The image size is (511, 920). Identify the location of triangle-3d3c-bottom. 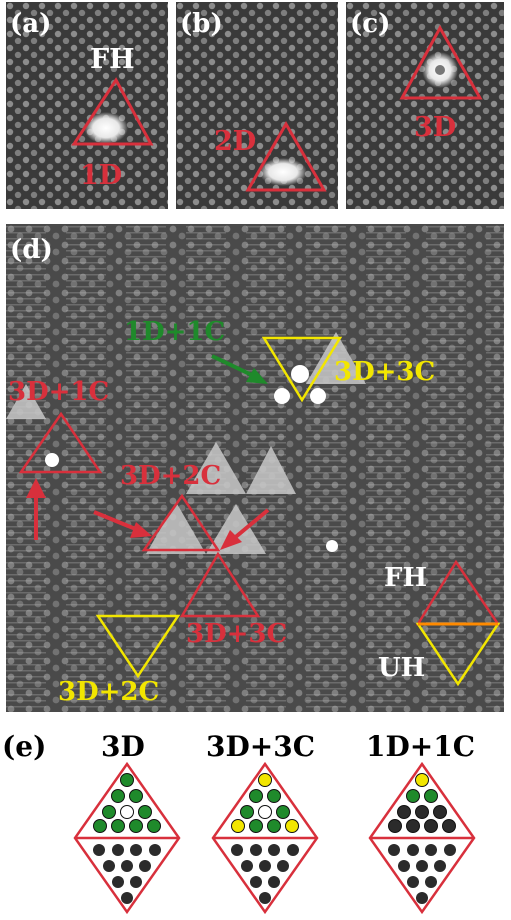
(220, 584).